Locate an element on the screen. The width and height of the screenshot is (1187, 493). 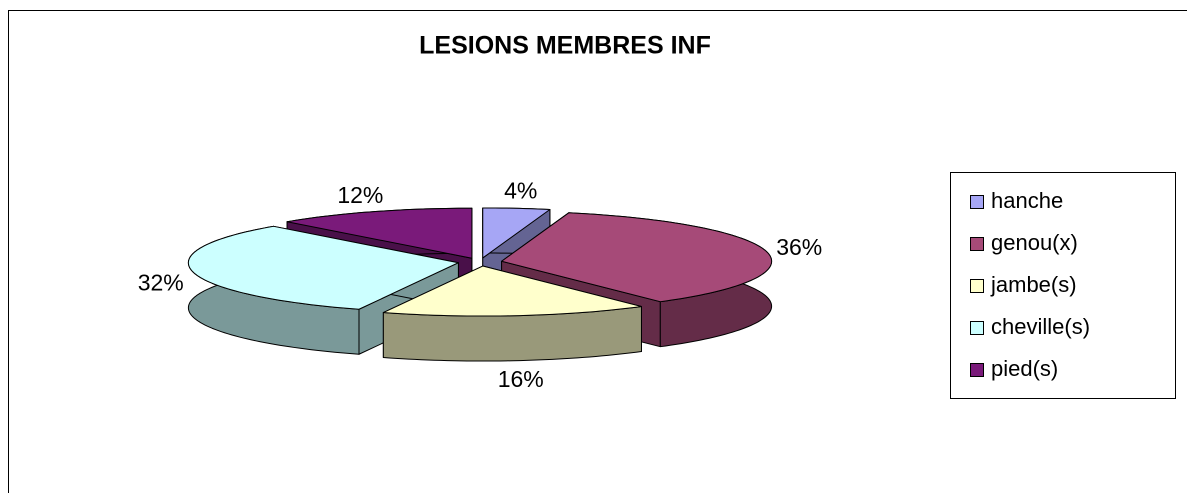
legend is located at coordinates (1063, 285).